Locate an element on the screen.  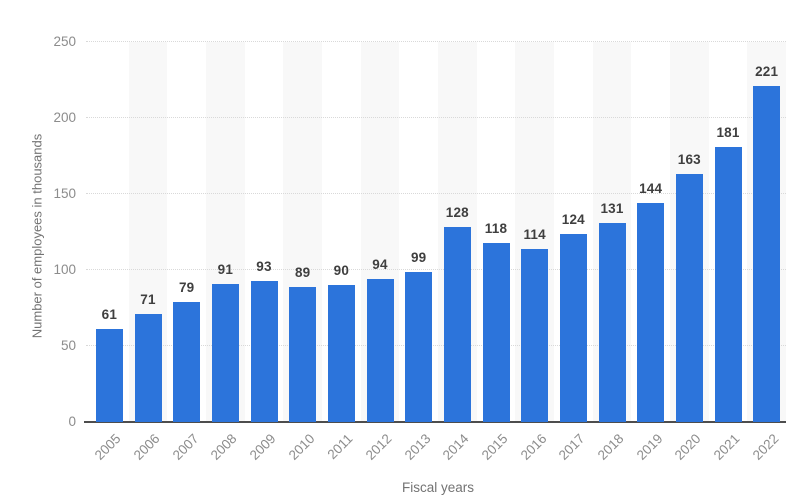
bar-value-label: 71 is located at coordinates (148, 300).